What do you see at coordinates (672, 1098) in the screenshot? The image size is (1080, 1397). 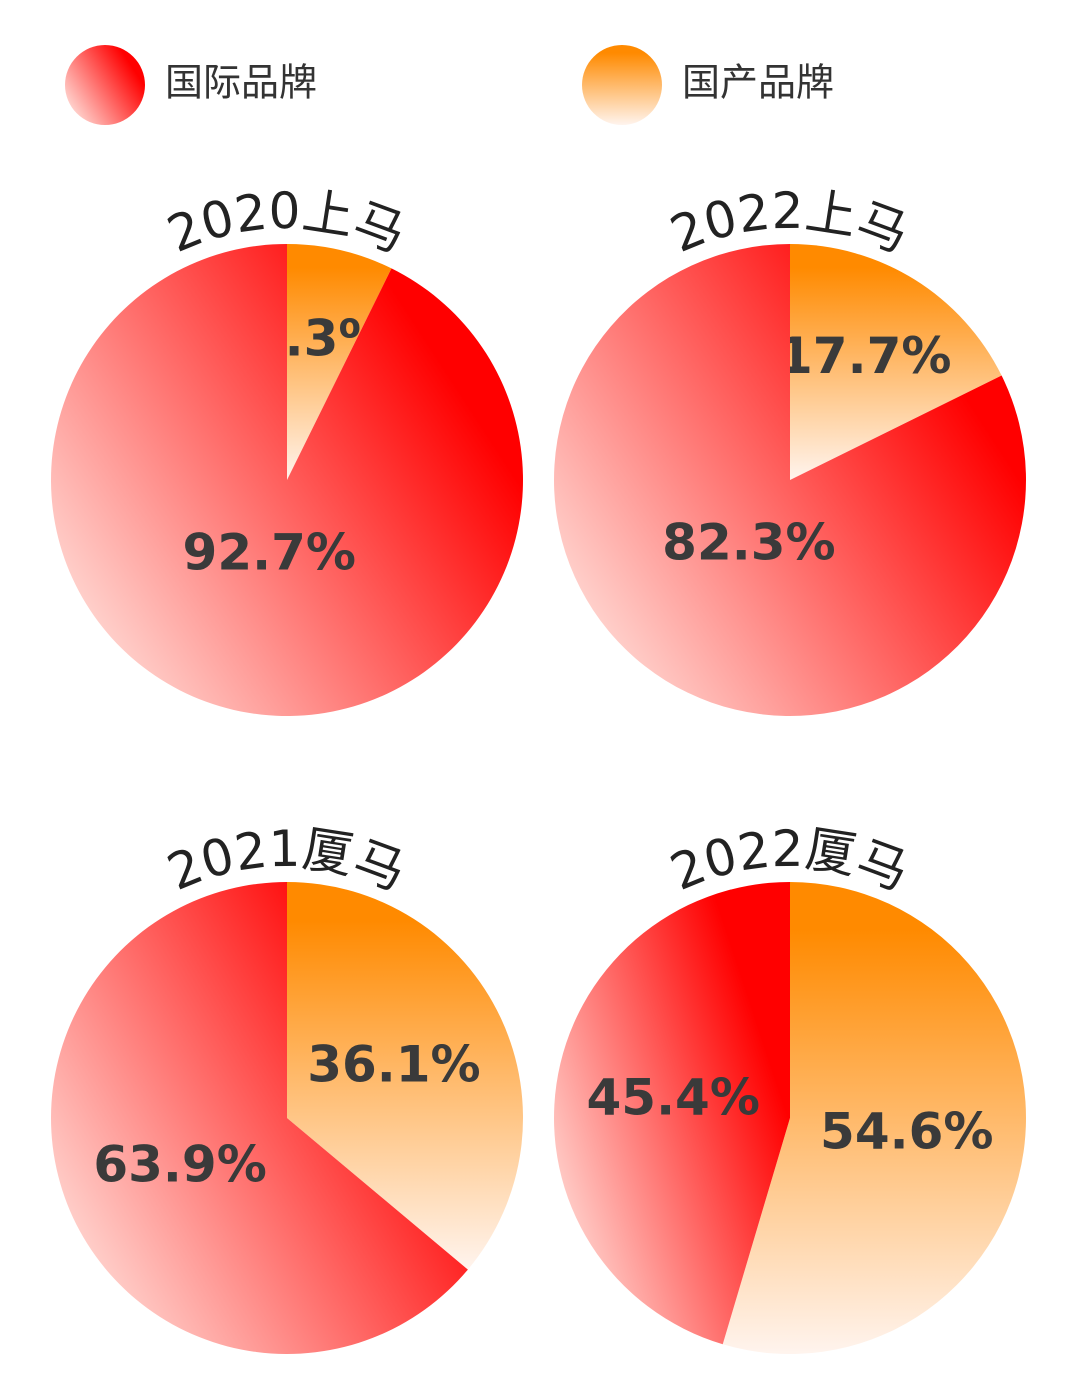 I see `data-label: 45.4%` at bounding box center [672, 1098].